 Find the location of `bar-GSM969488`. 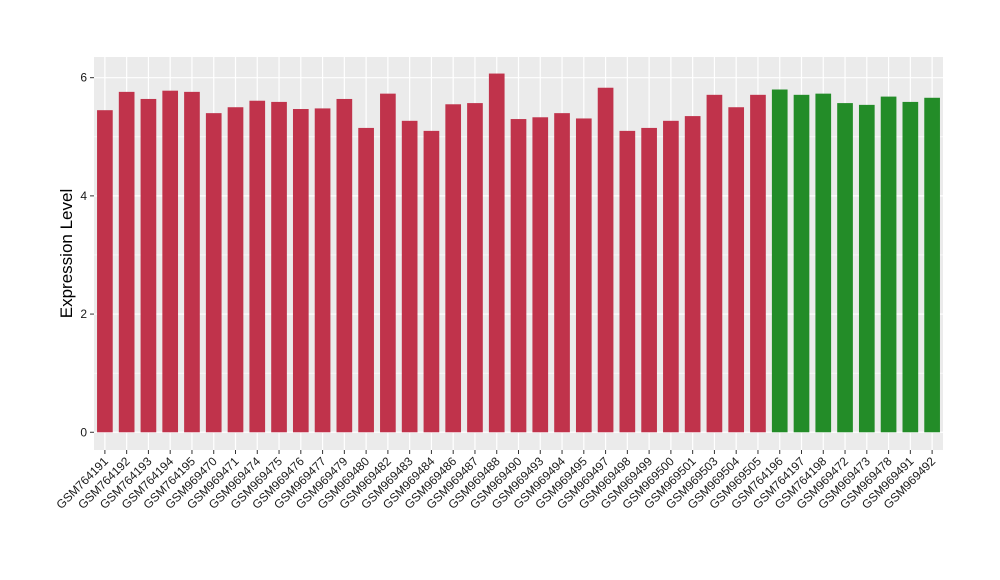

bar-GSM969488 is located at coordinates (496, 253).